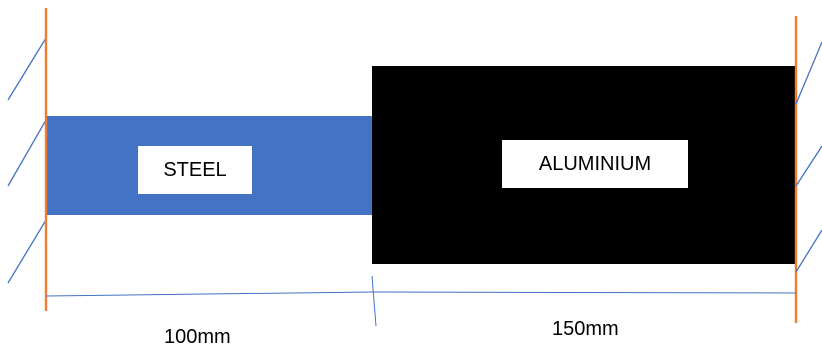  What do you see at coordinates (595, 164) in the screenshot?
I see `aluminium-label: ALUMINIUM` at bounding box center [595, 164].